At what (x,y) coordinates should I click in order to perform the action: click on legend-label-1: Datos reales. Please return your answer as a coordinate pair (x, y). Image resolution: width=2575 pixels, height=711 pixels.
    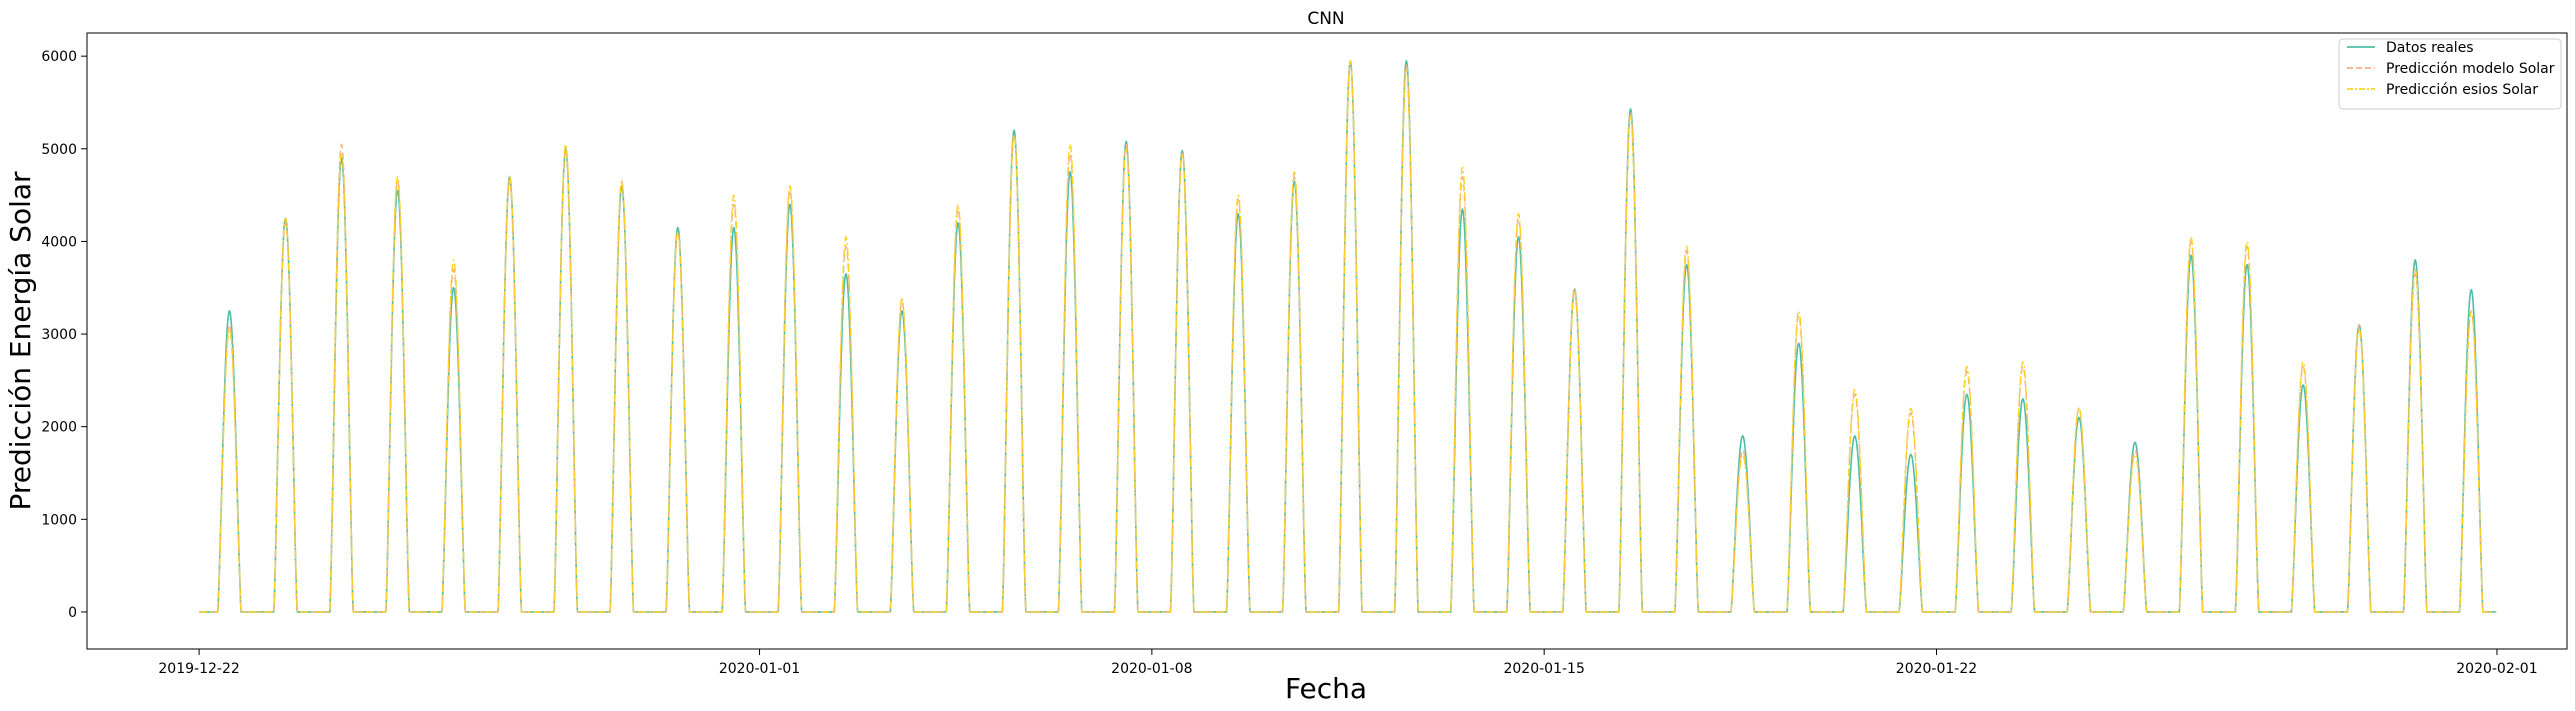
    Looking at the image, I should click on (2430, 48).